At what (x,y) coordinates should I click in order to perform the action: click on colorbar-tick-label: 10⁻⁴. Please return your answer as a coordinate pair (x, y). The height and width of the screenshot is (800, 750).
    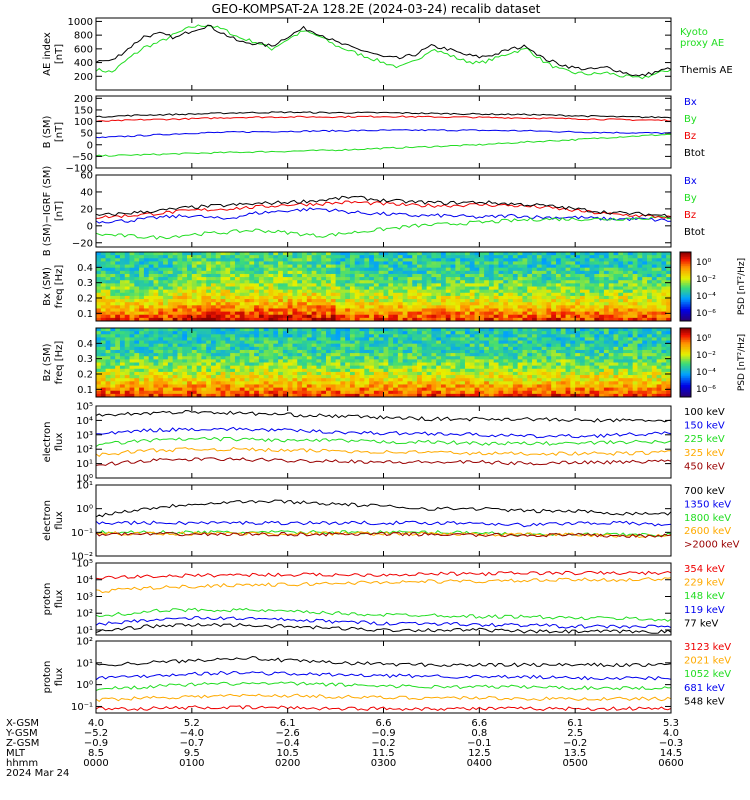
    Looking at the image, I should click on (706, 297).